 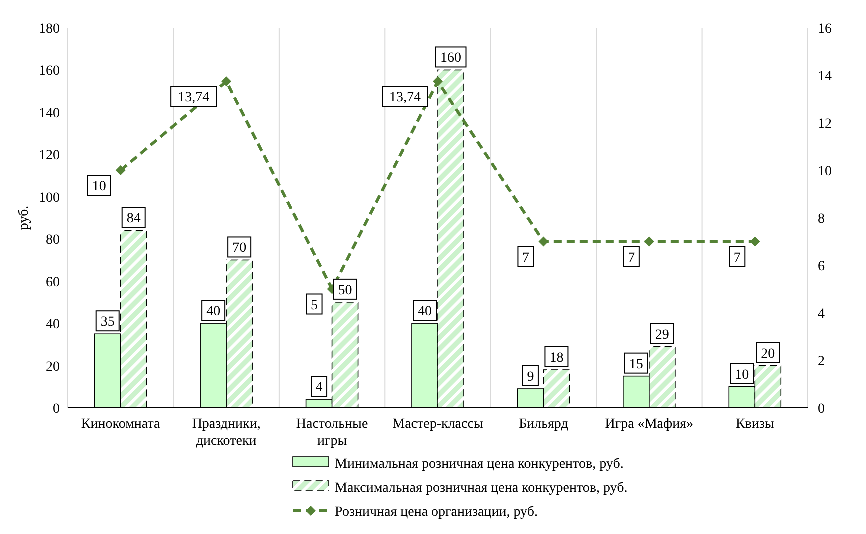 What do you see at coordinates (226, 433) in the screenshot?
I see `x-tick-label: Праздники, дискотеки` at bounding box center [226, 433].